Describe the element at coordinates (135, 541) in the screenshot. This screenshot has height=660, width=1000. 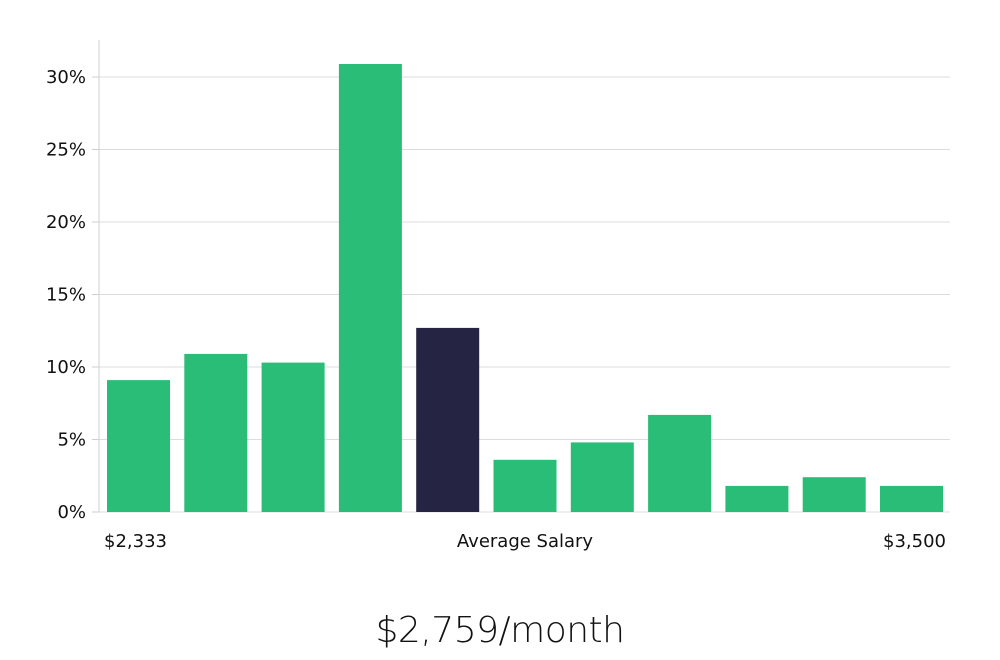
I see `x-label-start: $2,333` at that location.